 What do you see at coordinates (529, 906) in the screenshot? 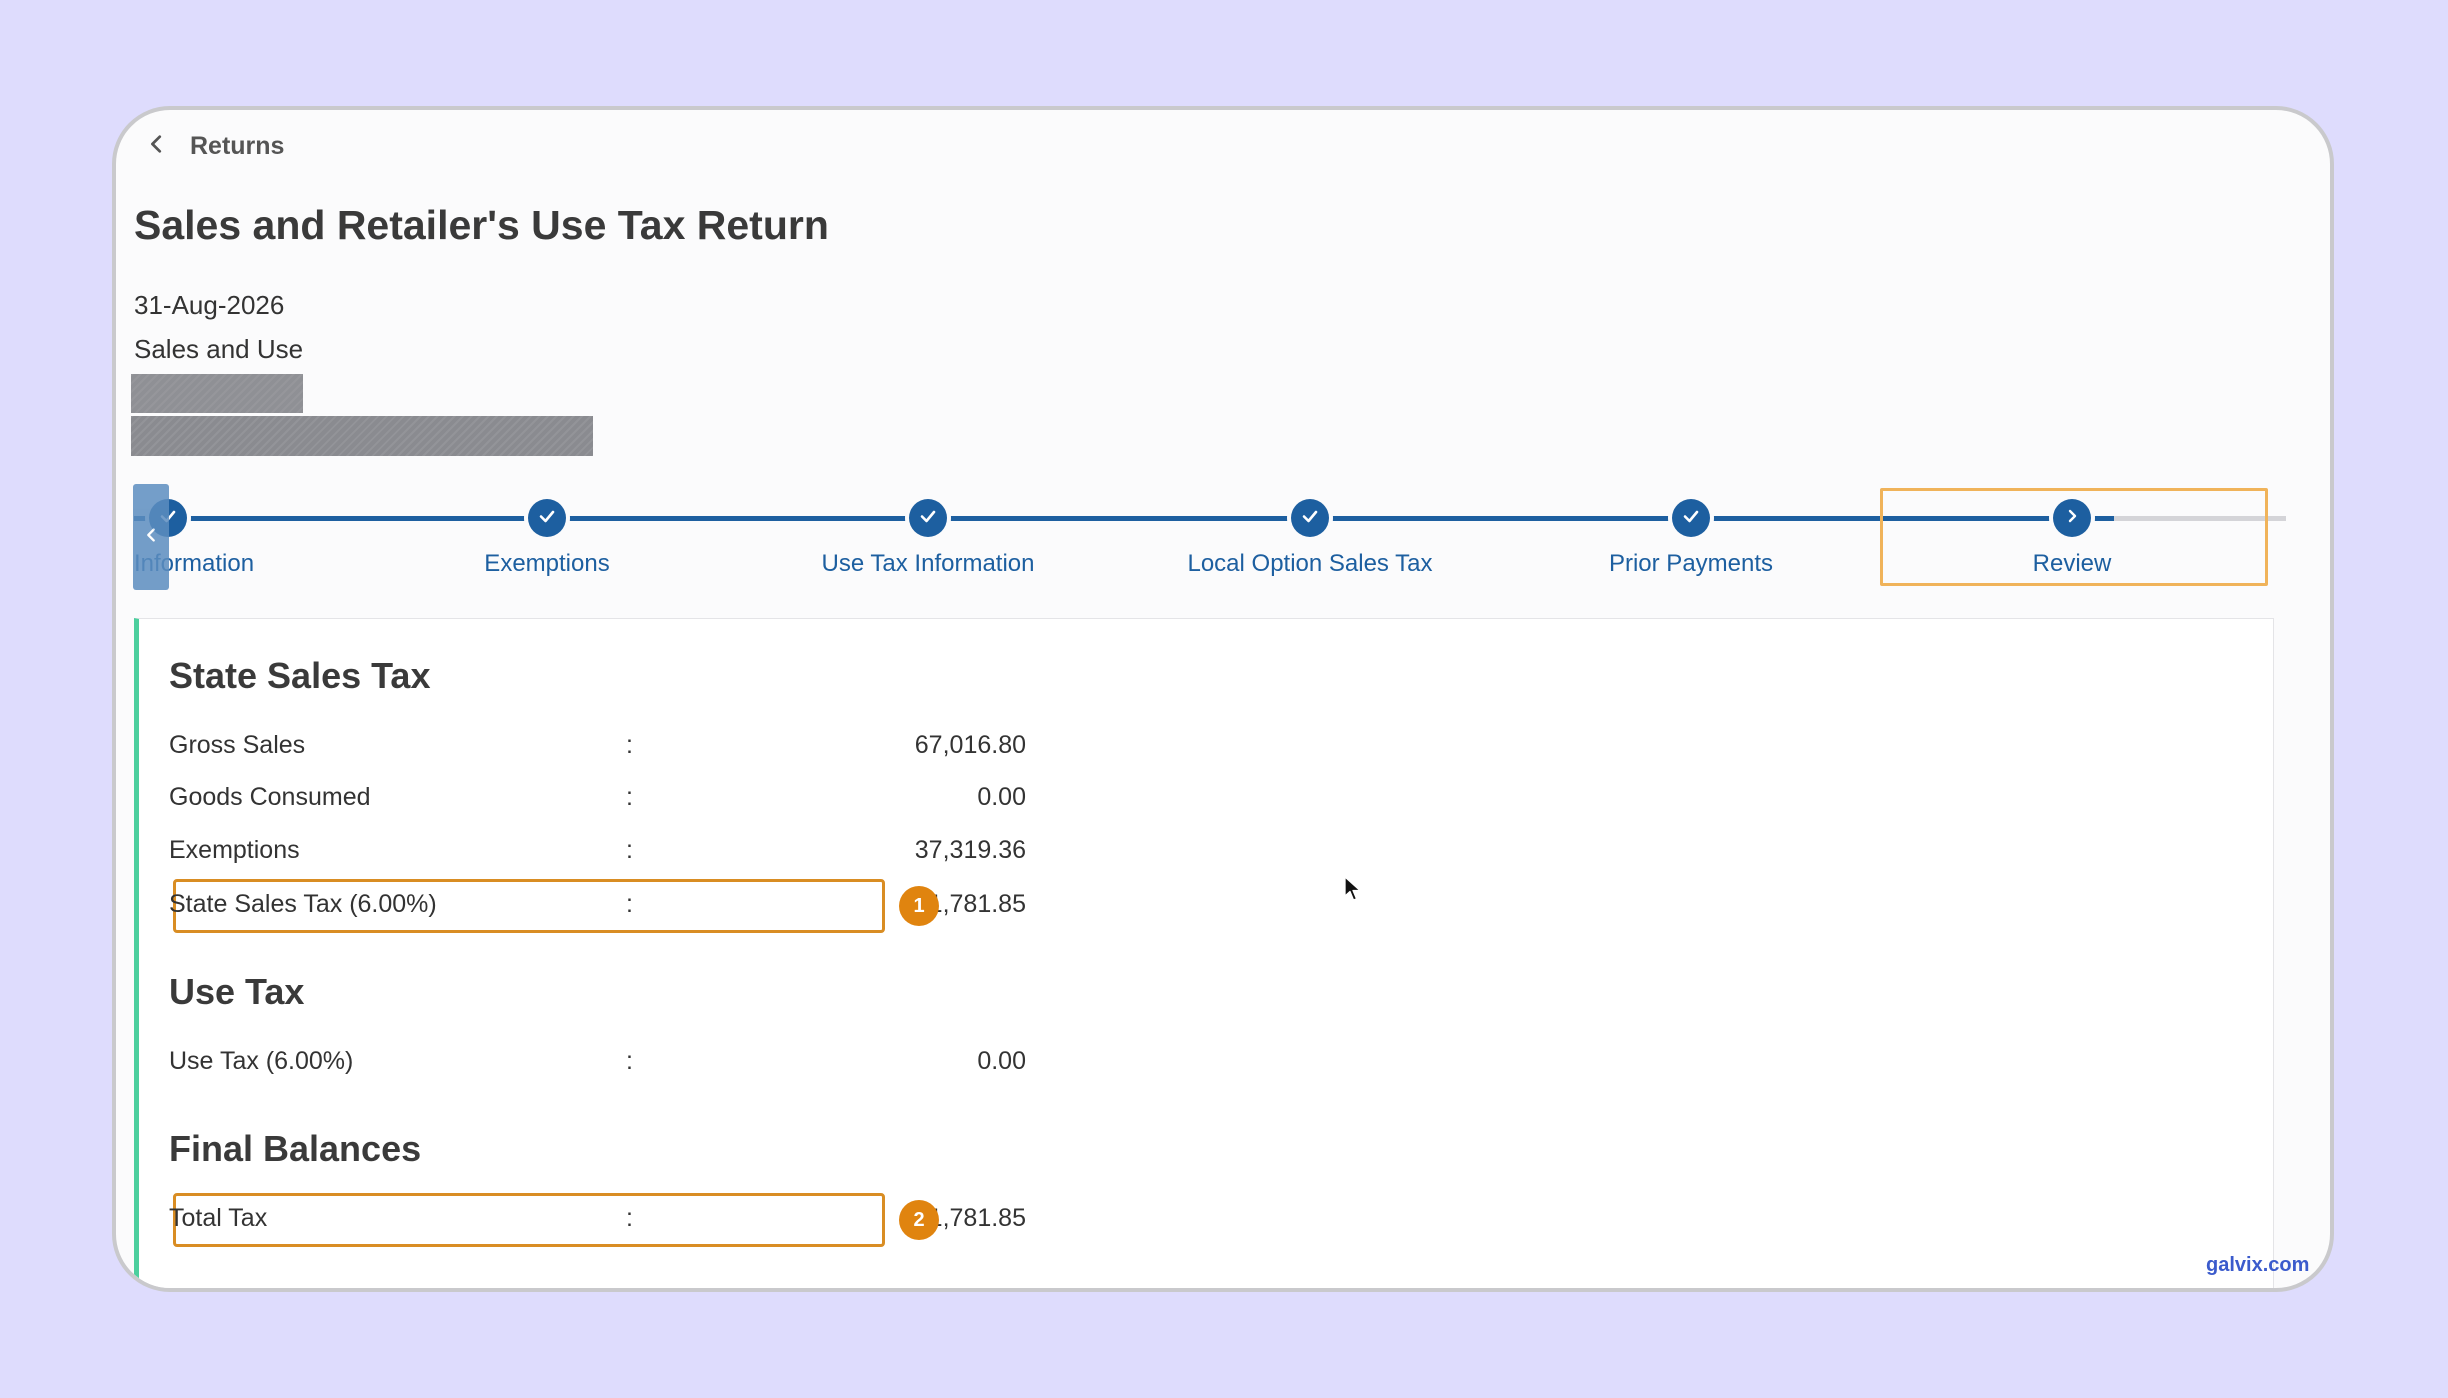
I see `highlight-state-sales-tax` at bounding box center [529, 906].